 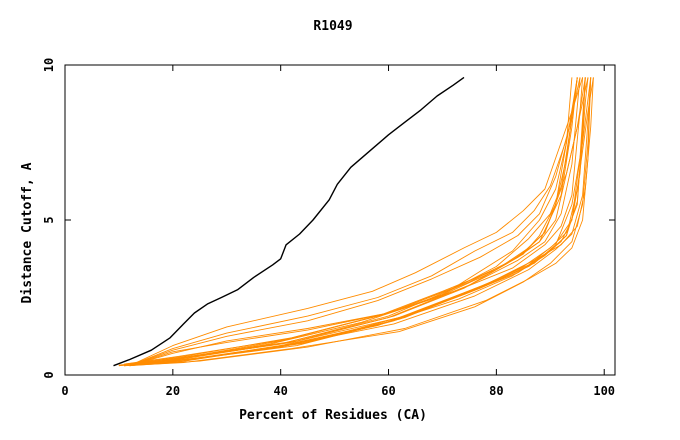 What do you see at coordinates (604, 391) in the screenshot?
I see `x-tick-label: 100` at bounding box center [604, 391].